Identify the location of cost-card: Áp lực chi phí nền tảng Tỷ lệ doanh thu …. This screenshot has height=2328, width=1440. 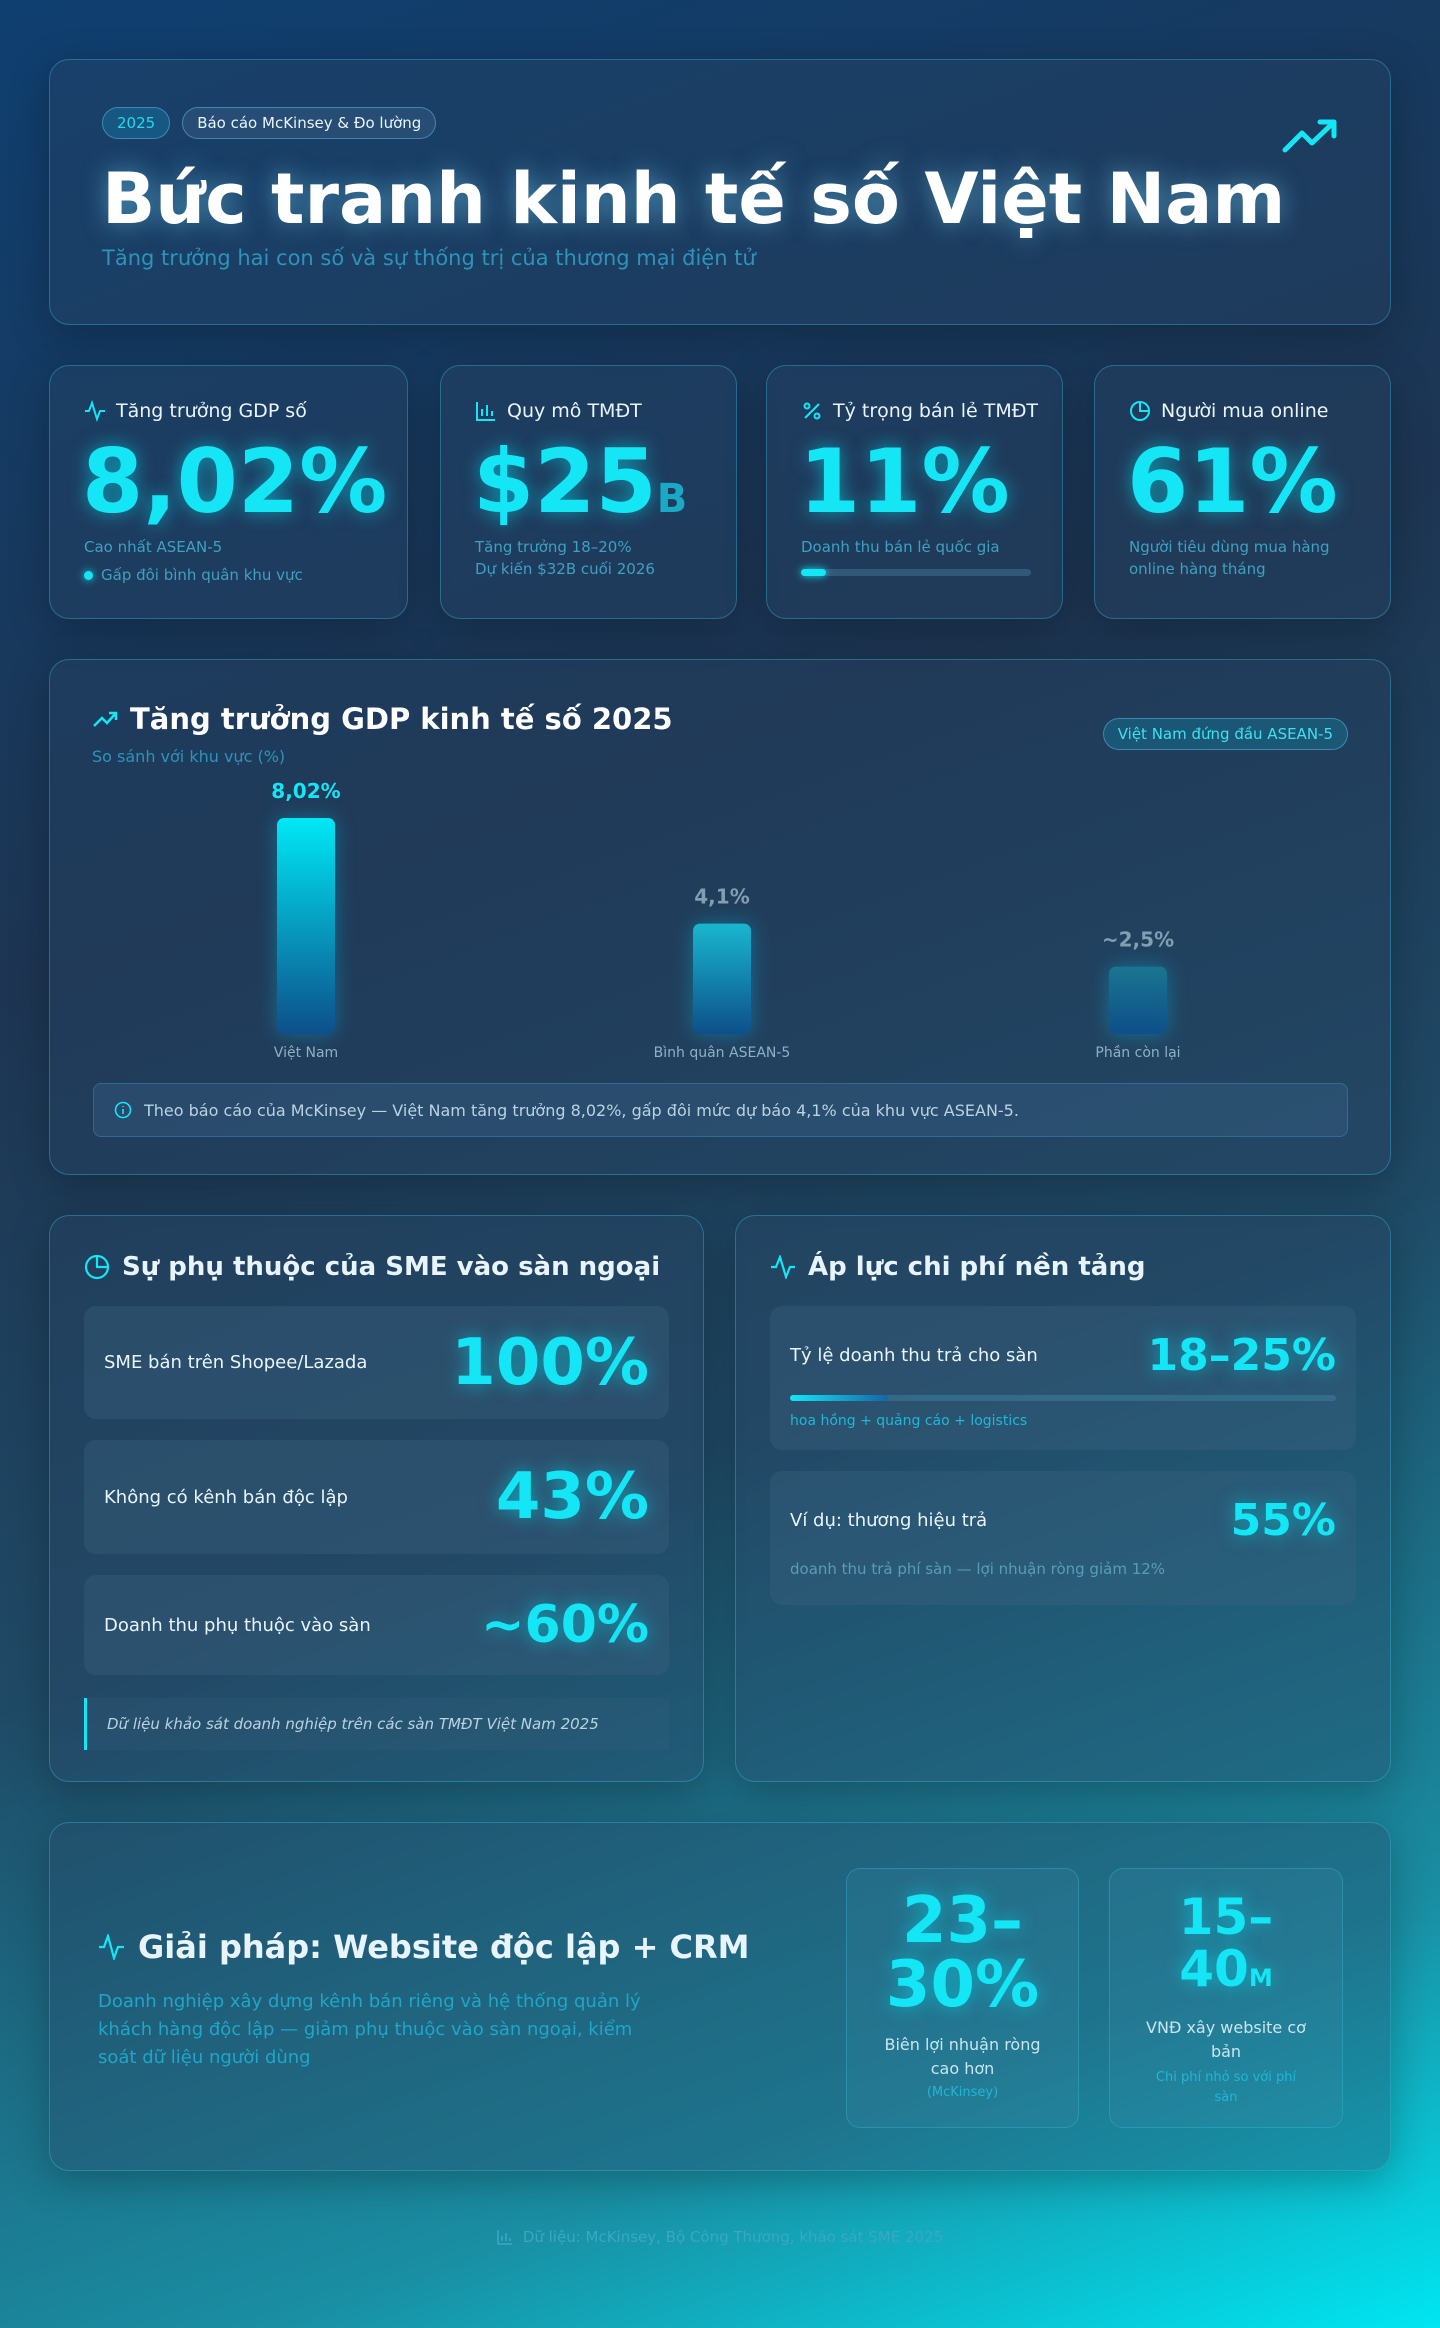
(1063, 1498).